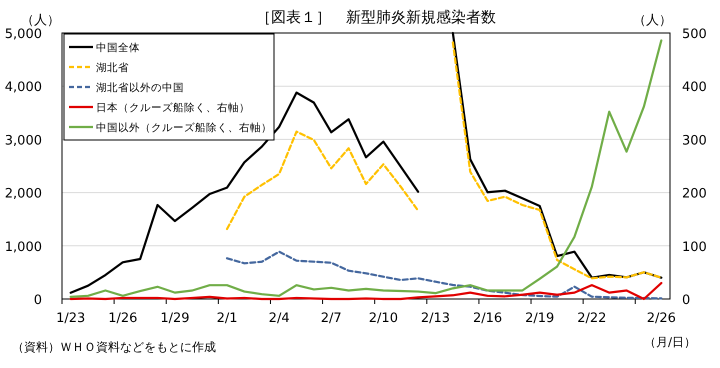 The image size is (720, 368). What do you see at coordinates (694, 194) in the screenshot?
I see `y2-tick-label: 200` at bounding box center [694, 194].